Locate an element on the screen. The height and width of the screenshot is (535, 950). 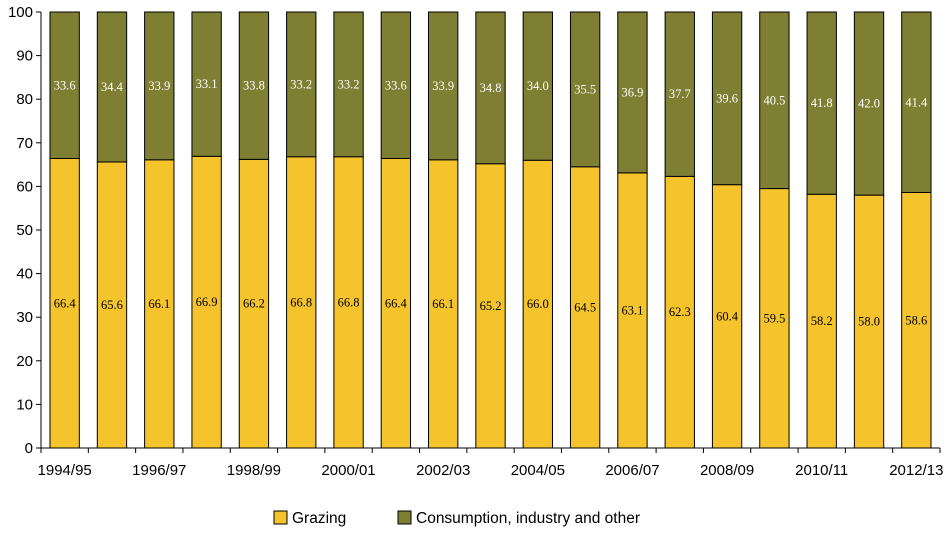
y-tick-label-100: 100 is located at coordinates (20, 12).